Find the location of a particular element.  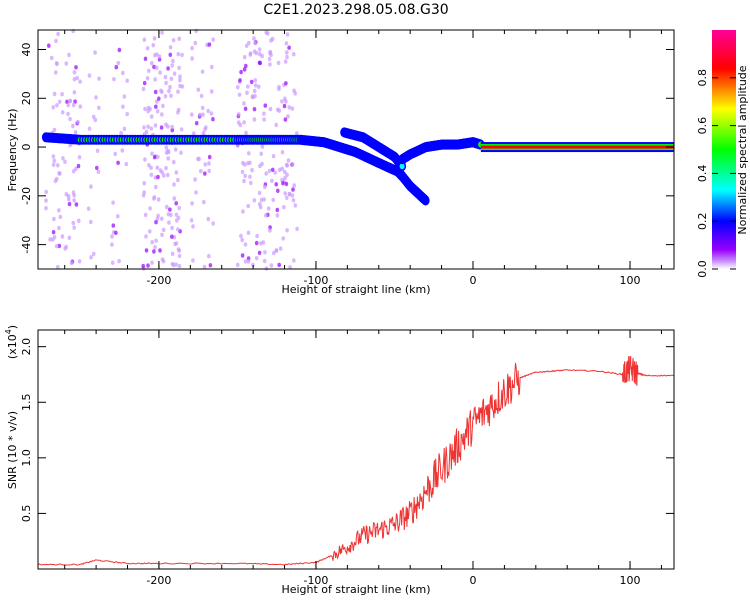

x-tick-label: -200 is located at coordinates (158, 280).